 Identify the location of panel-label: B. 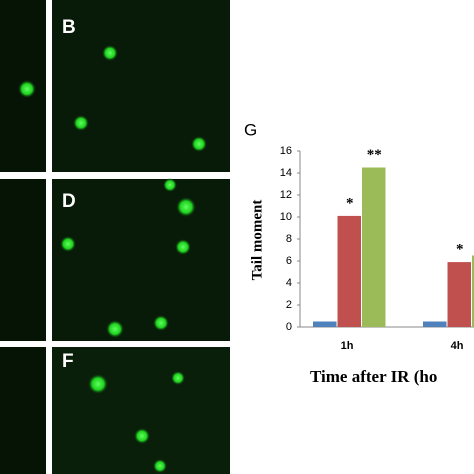
(69, 27).